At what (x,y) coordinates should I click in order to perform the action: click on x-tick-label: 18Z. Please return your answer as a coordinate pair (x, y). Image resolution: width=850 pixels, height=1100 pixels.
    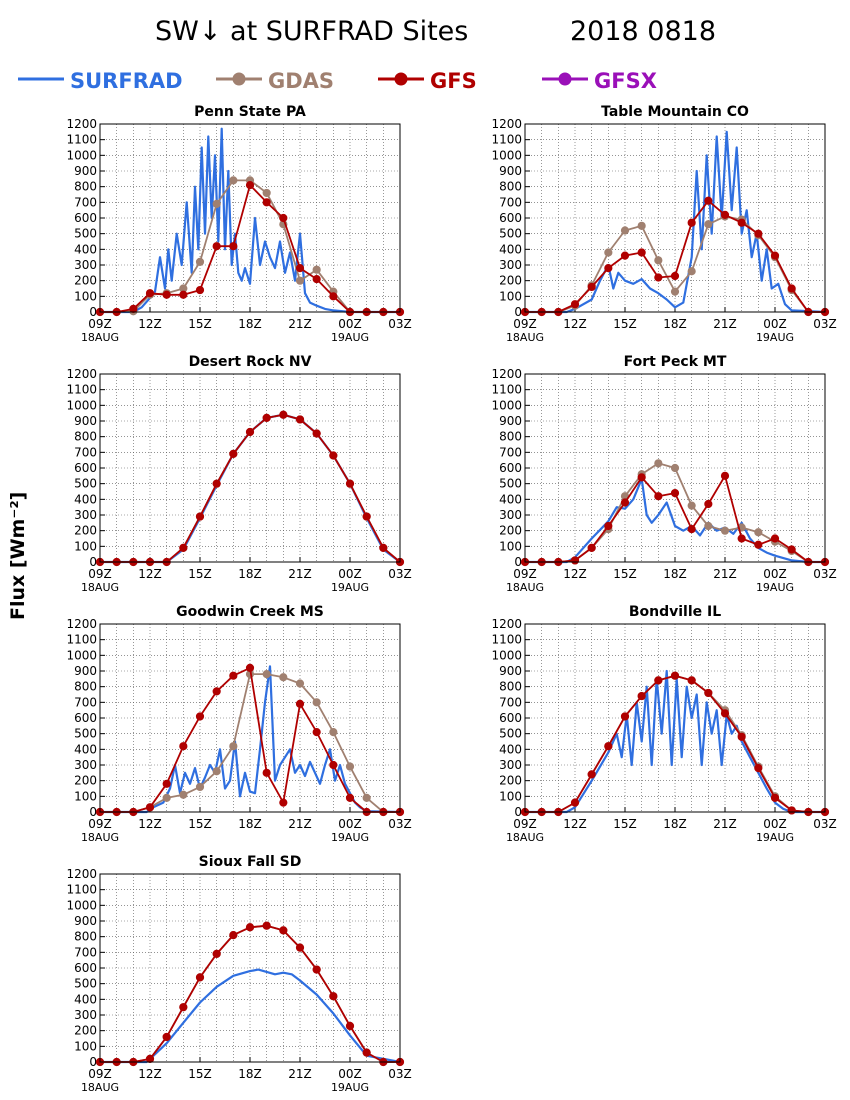
    Looking at the image, I should click on (250, 574).